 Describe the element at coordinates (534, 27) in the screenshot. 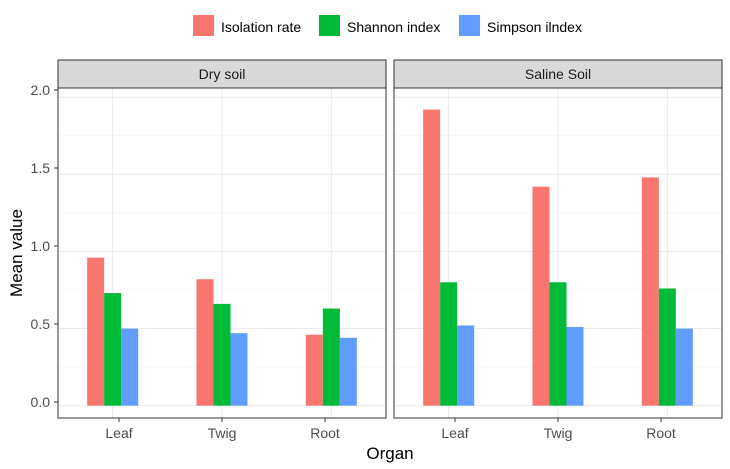

I see `legend-label-simpson-index: Simpson ilndex` at that location.